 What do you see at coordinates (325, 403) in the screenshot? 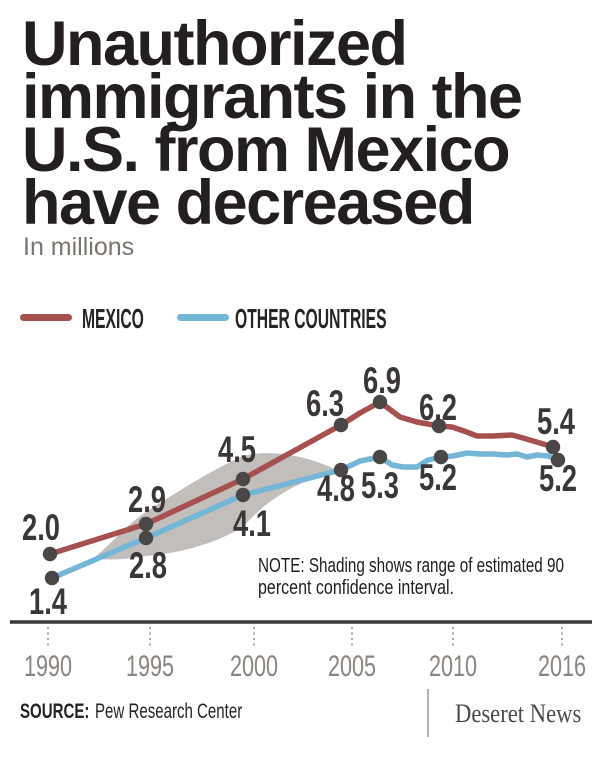
I see `mexico-label-2005: 6.3` at bounding box center [325, 403].